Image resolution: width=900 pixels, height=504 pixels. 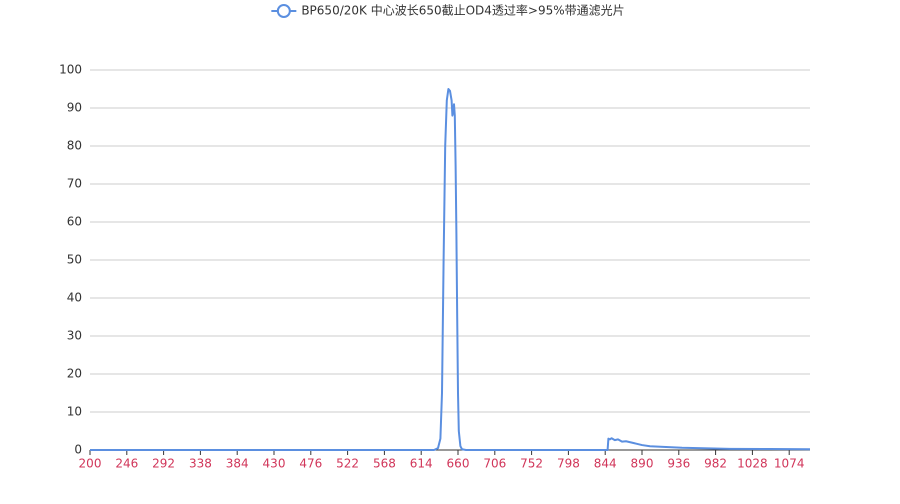 What do you see at coordinates (384, 464) in the screenshot?
I see `x-tick-label: 568` at bounding box center [384, 464].